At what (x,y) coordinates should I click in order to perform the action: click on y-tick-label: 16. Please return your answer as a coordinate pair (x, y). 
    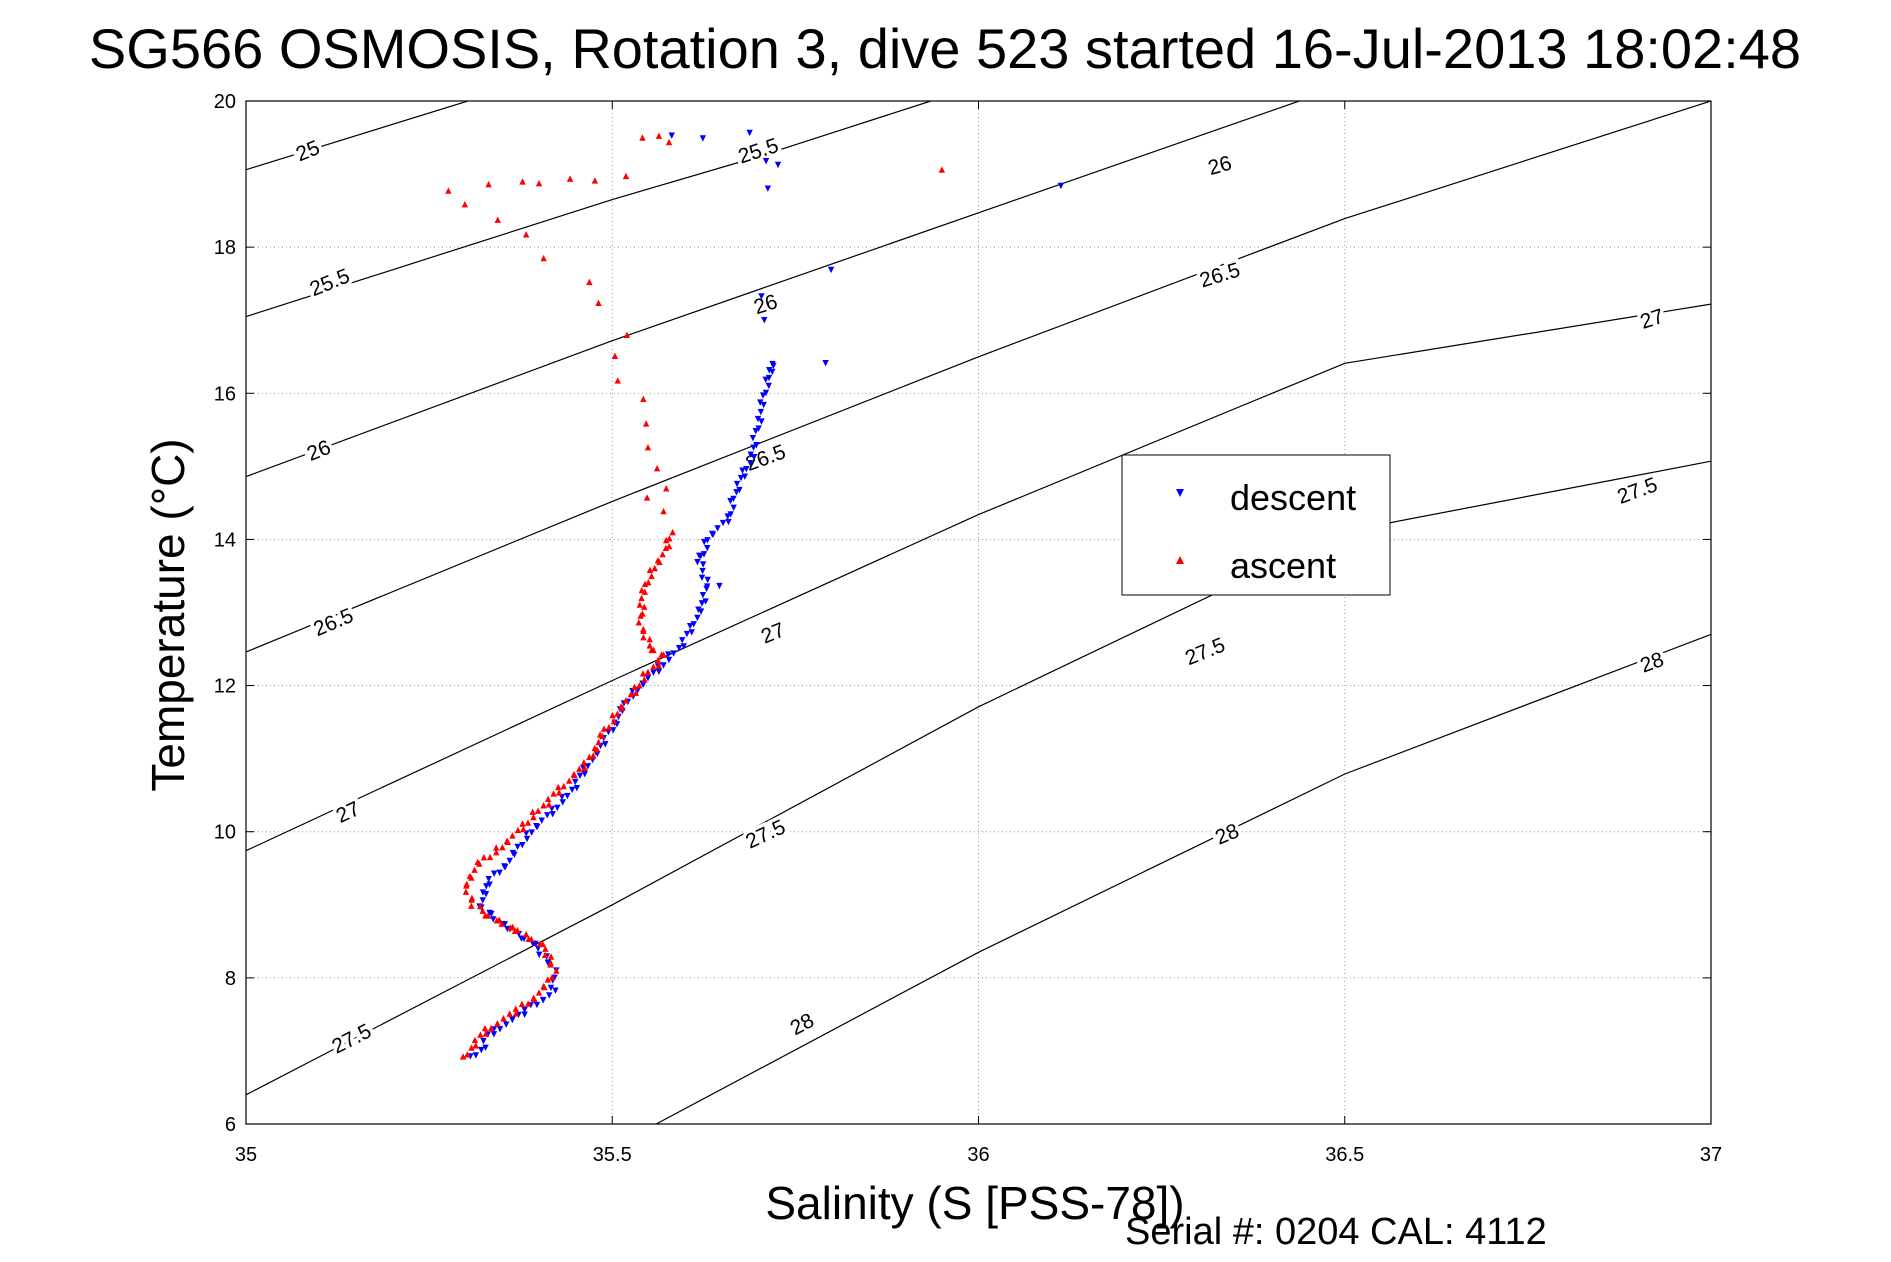
    Looking at the image, I should click on (225, 394).